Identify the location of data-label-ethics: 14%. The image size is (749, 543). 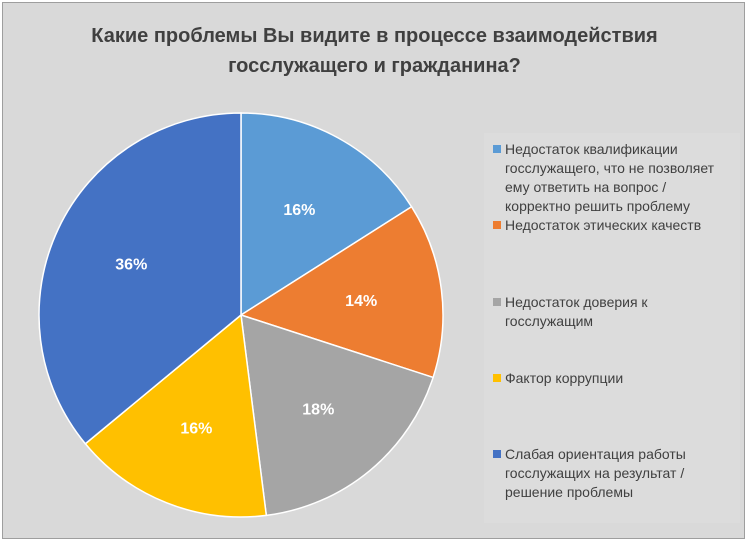
(361, 301).